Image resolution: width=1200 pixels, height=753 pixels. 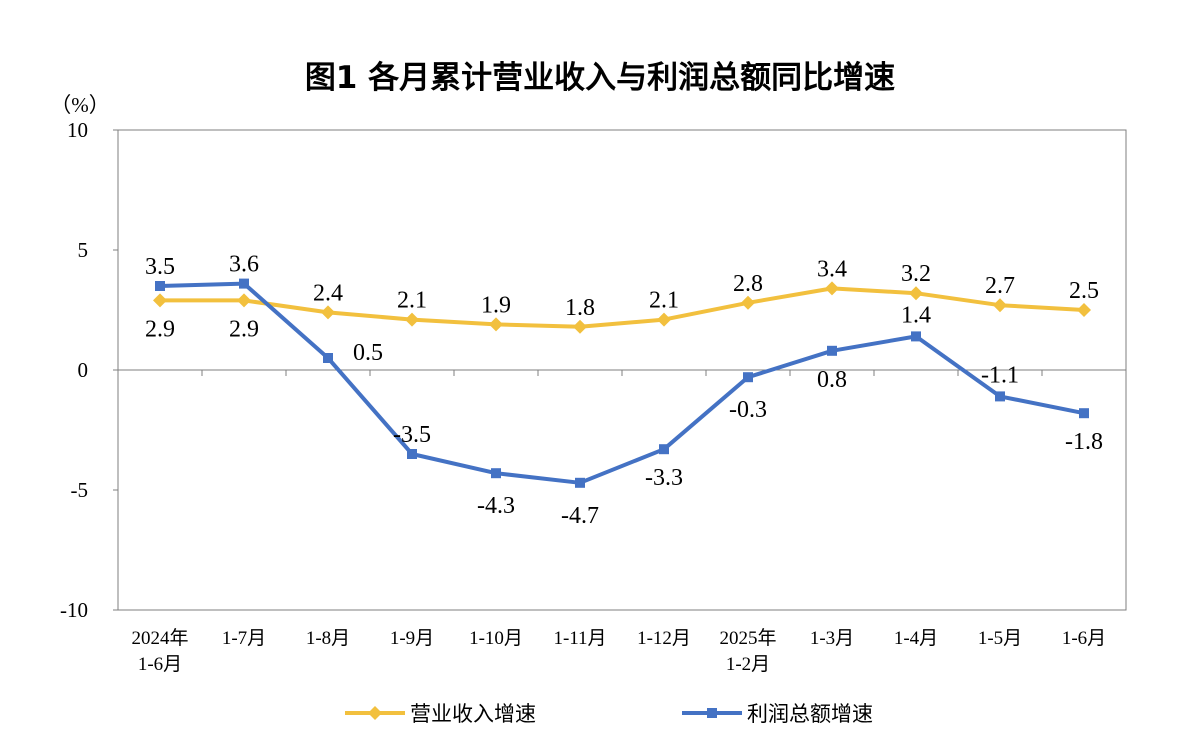 What do you see at coordinates (1084, 442) in the screenshot?
I see `data-label: -1.8` at bounding box center [1084, 442].